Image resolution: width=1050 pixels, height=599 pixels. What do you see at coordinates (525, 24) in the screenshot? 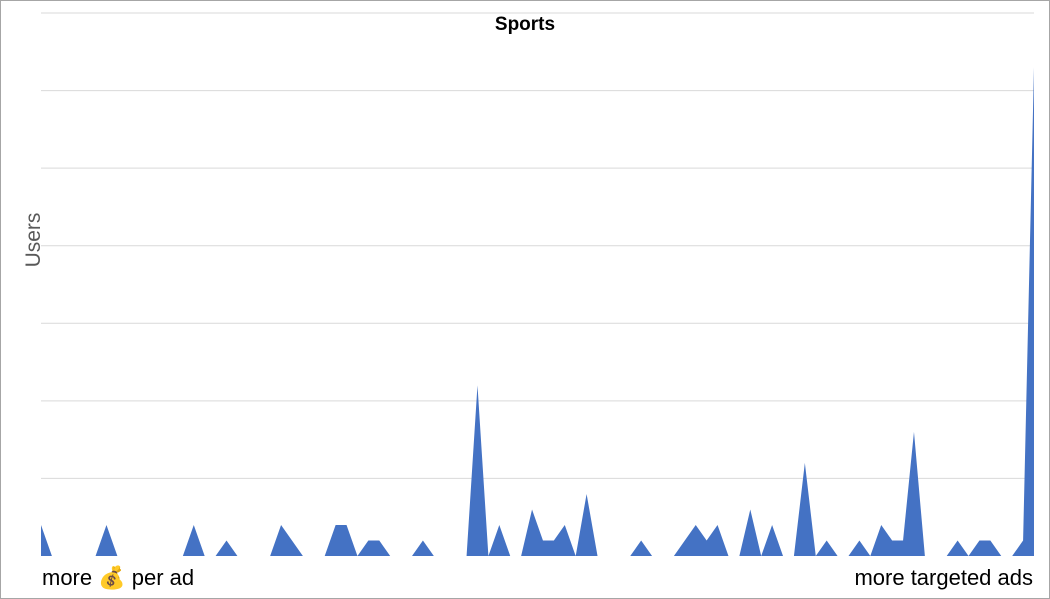
I see `chart-title: Sports` at bounding box center [525, 24].